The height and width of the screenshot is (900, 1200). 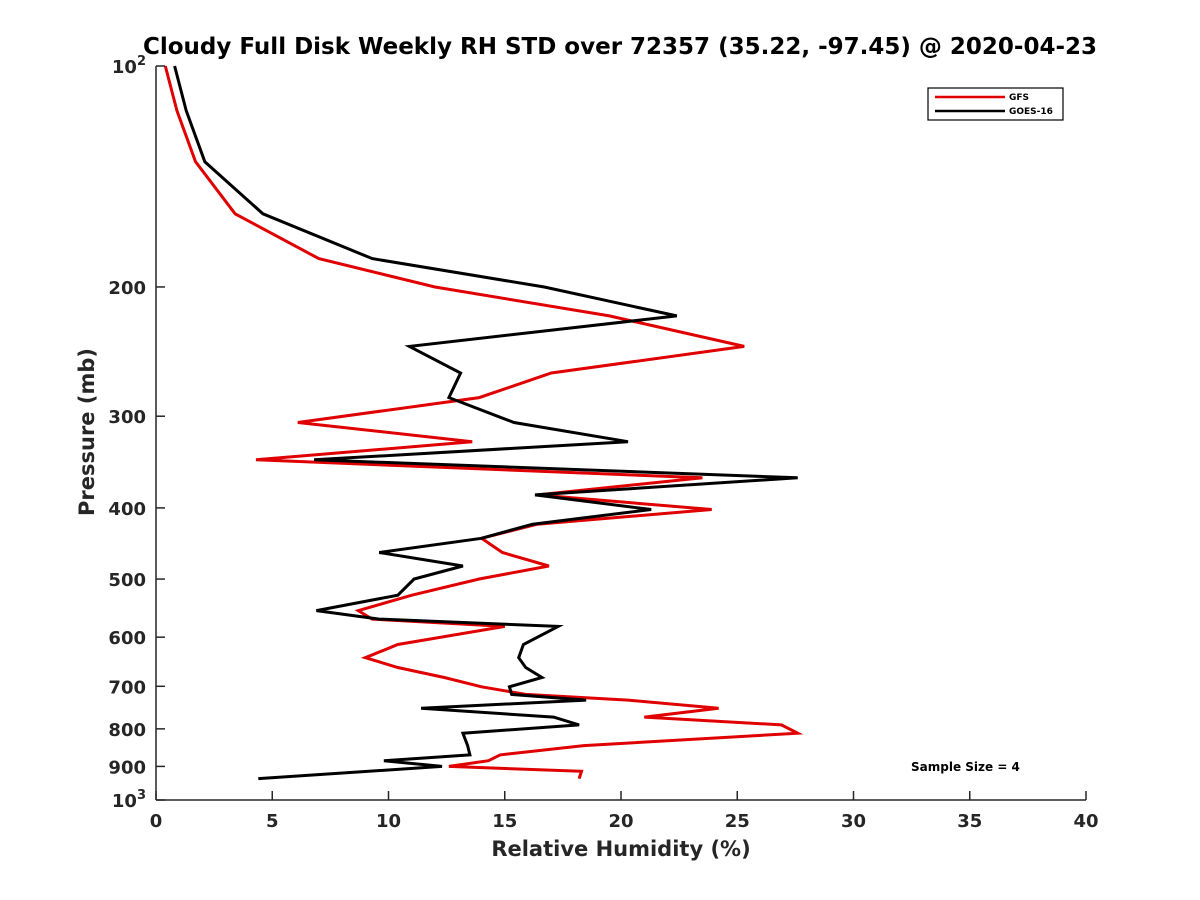 I want to click on x-tick-label: 15, so click(x=504, y=821).